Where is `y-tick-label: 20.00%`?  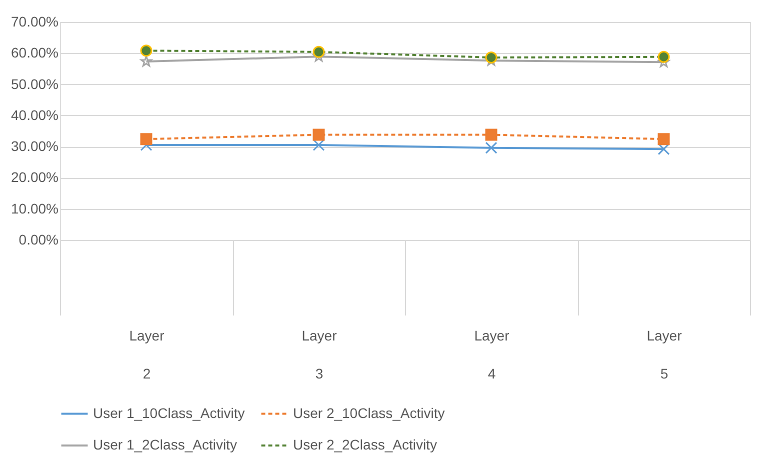
y-tick-label: 20.00% is located at coordinates (34, 177).